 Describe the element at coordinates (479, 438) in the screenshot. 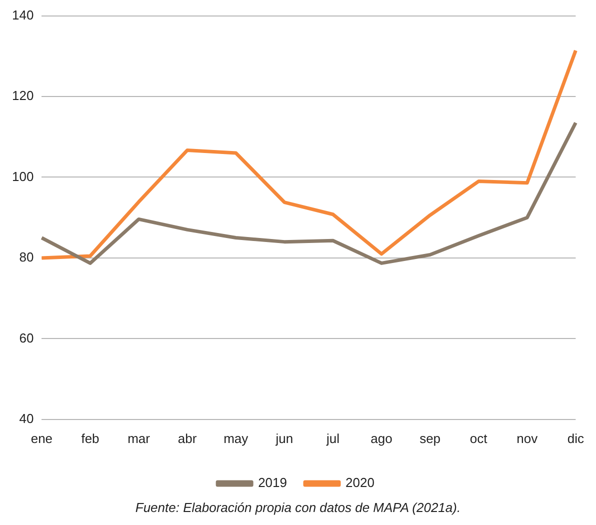

I see `x-tick-label: oct` at that location.